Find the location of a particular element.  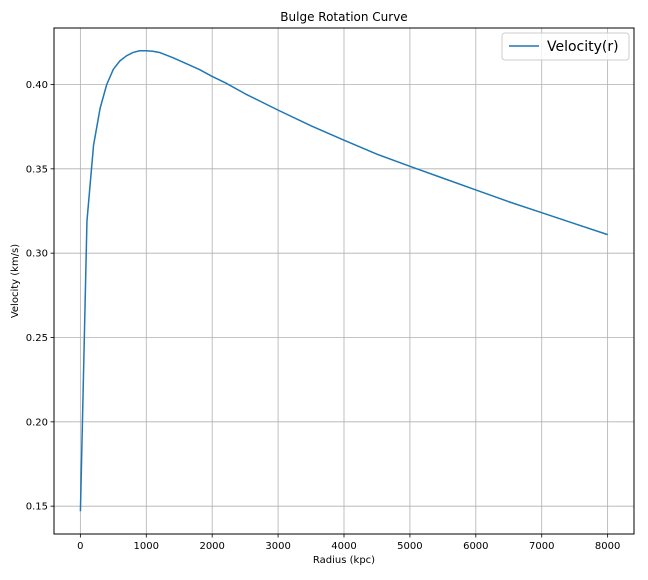

y-tick-label: 0.30 is located at coordinates (37, 254).